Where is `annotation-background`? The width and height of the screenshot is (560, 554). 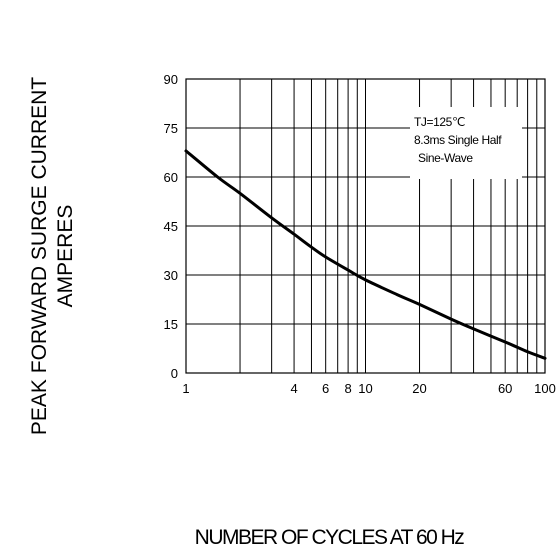
annotation-background is located at coordinates (466, 143).